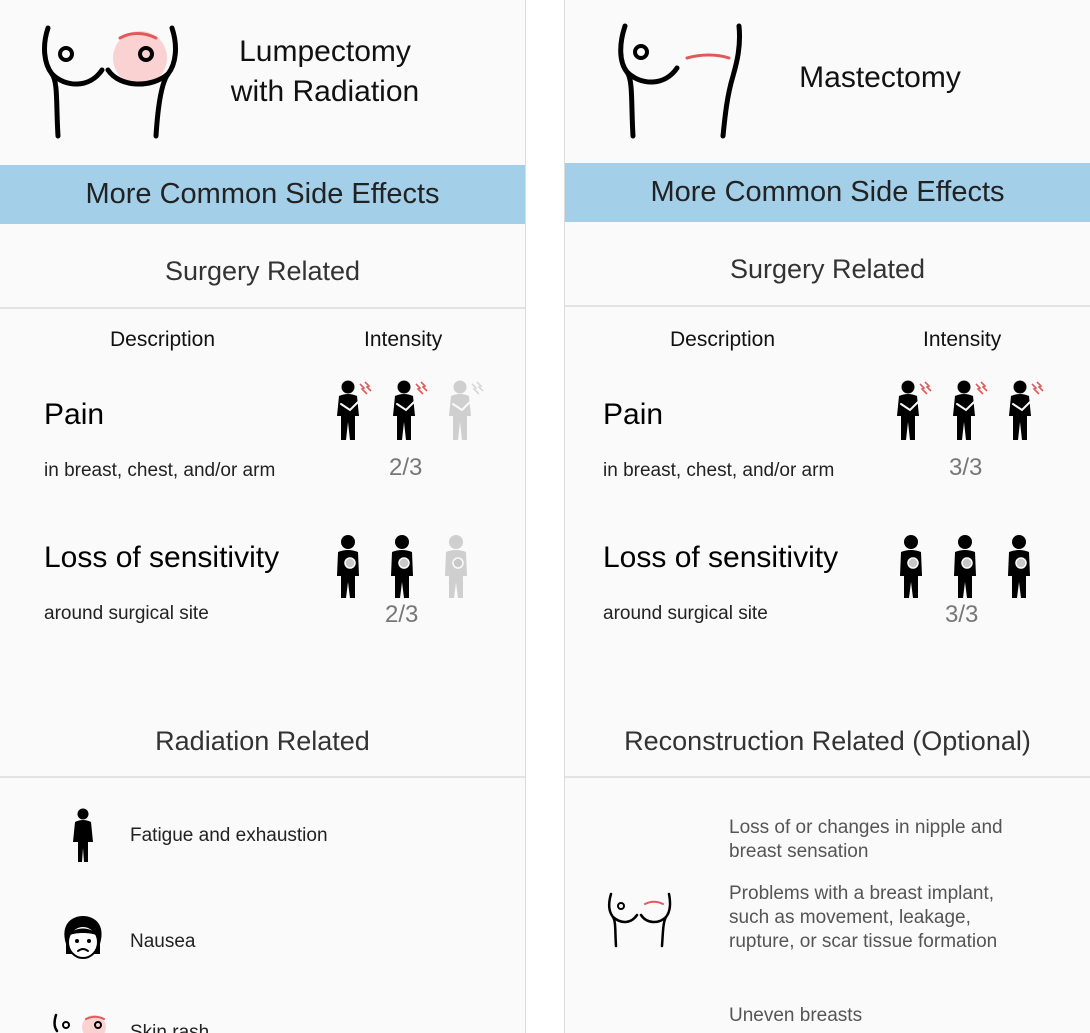 The image size is (1090, 1033). What do you see at coordinates (406, 467) in the screenshot?
I see `pain-intensity-score: 2/3` at bounding box center [406, 467].